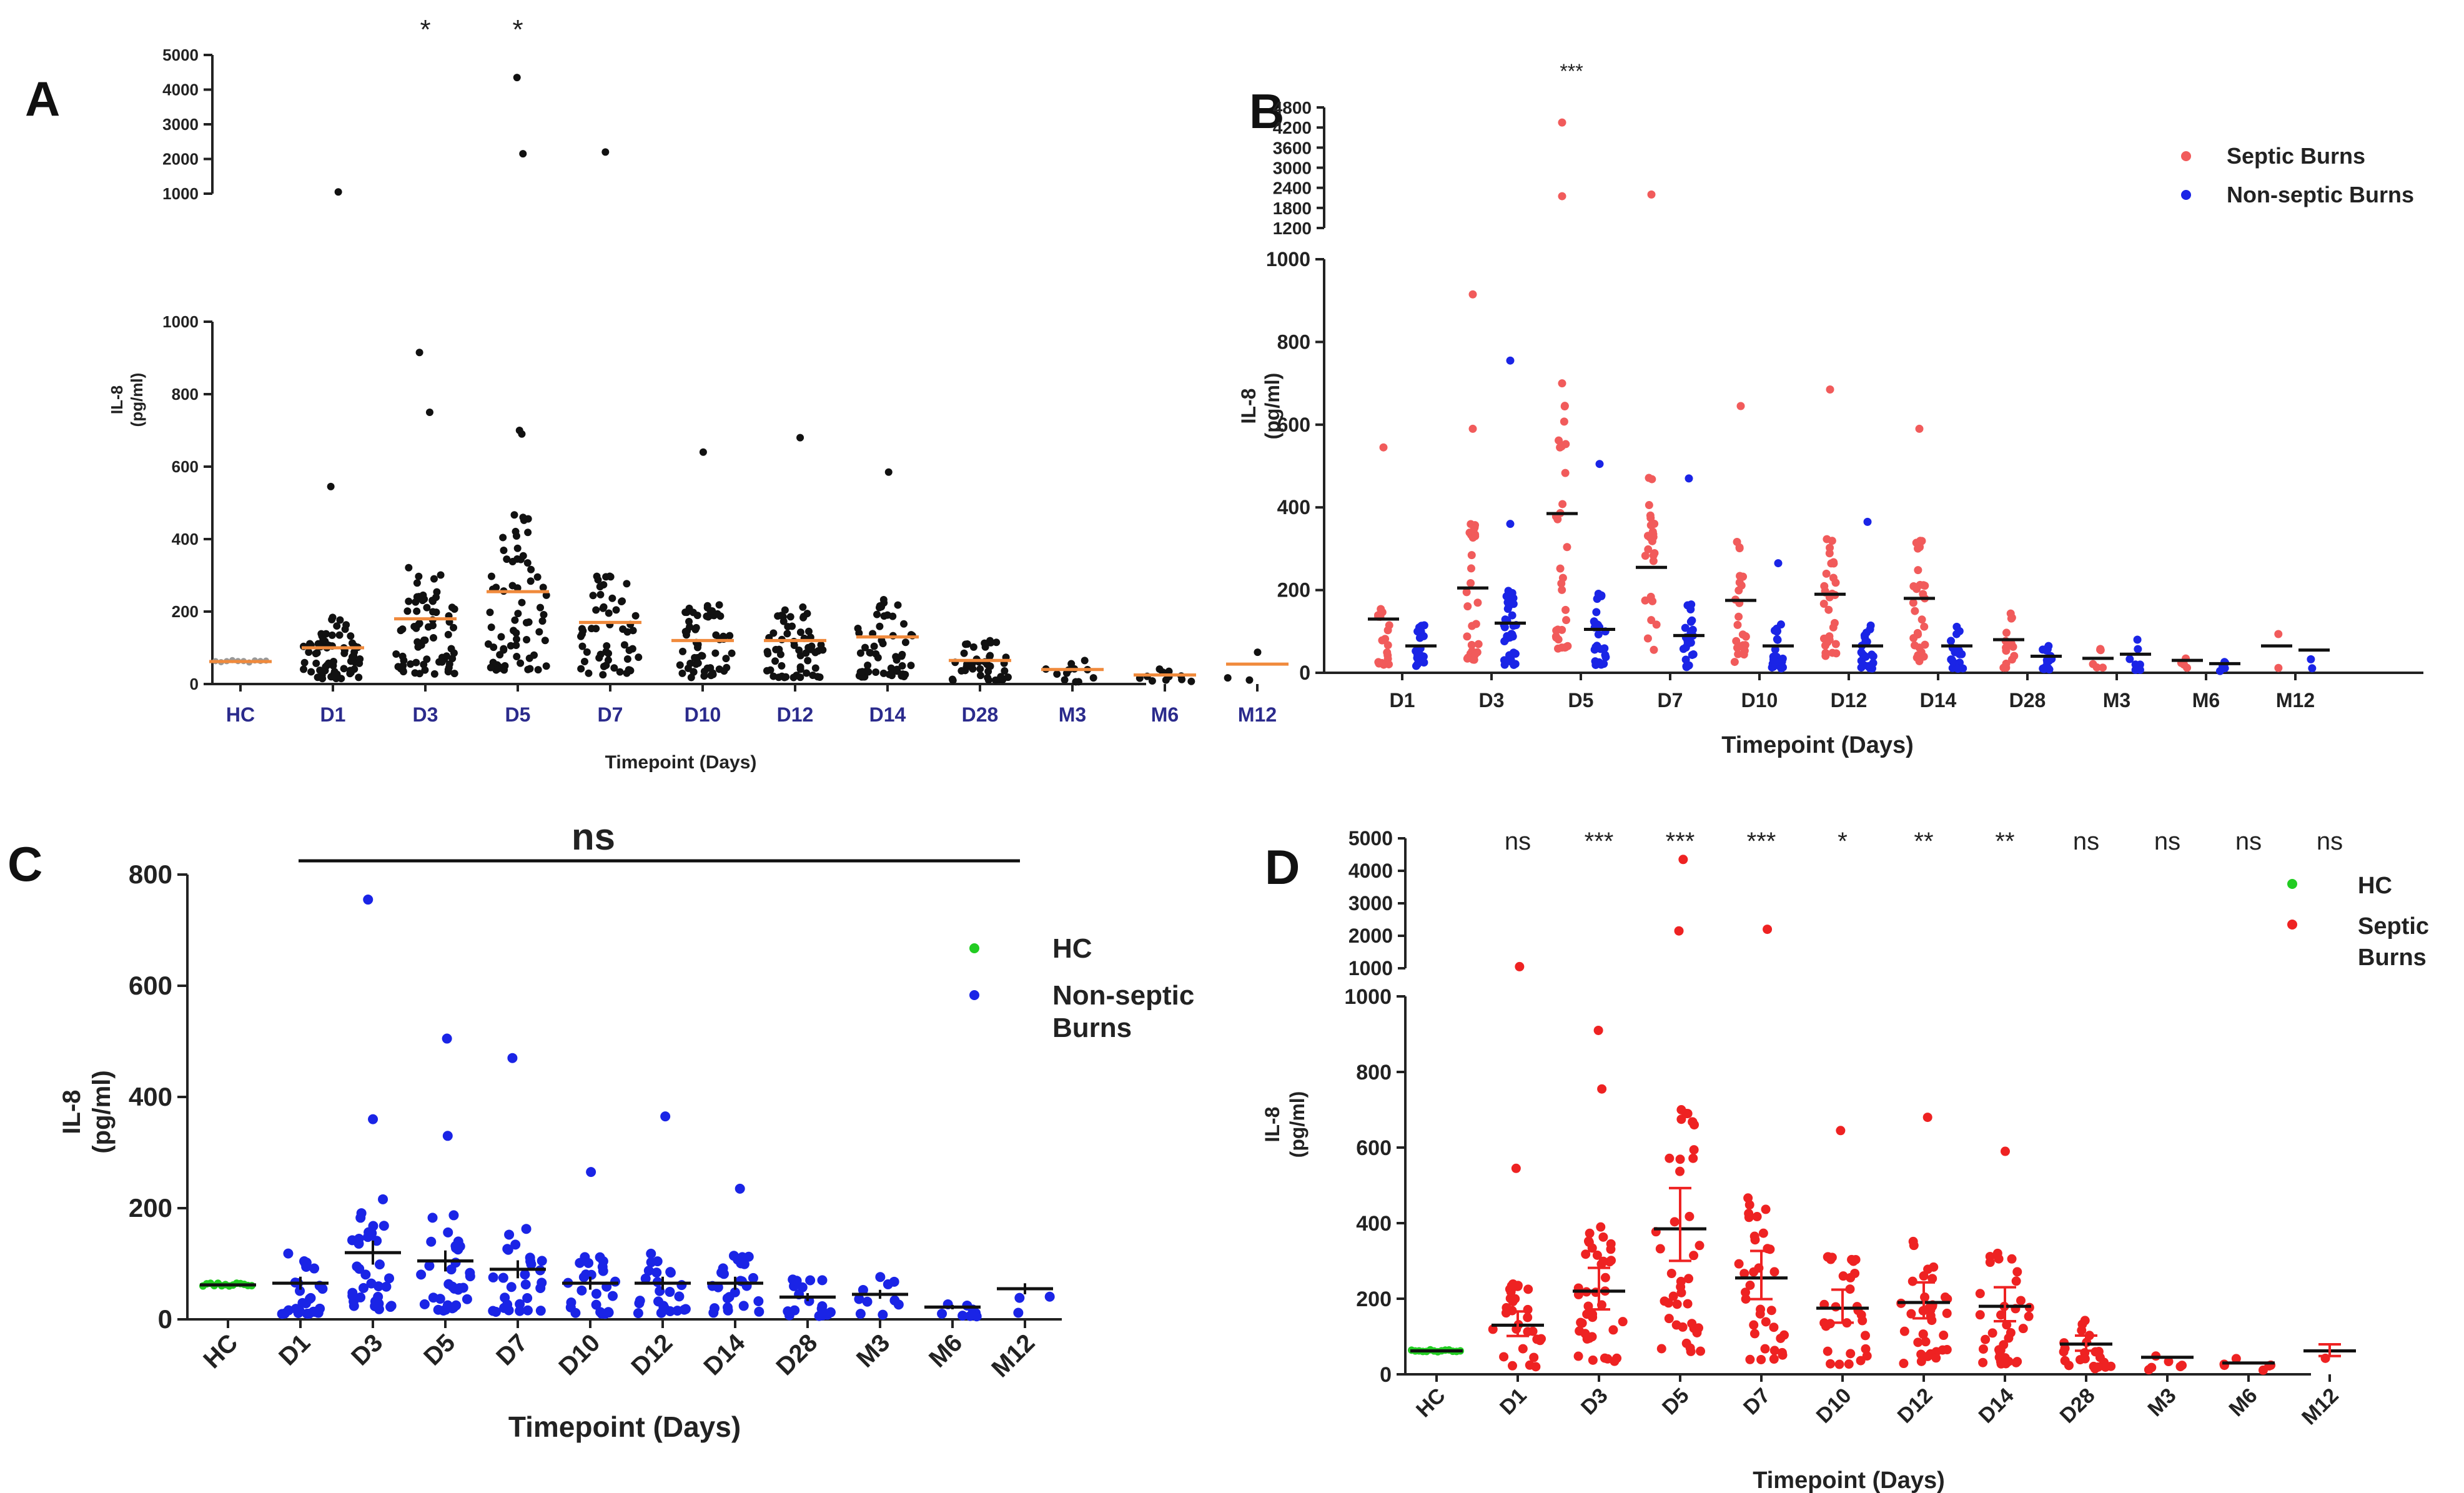 This screenshot has width=2464, height=1493. What do you see at coordinates (1915, 1406) in the screenshot?
I see `x-tick-label: D12` at bounding box center [1915, 1406].